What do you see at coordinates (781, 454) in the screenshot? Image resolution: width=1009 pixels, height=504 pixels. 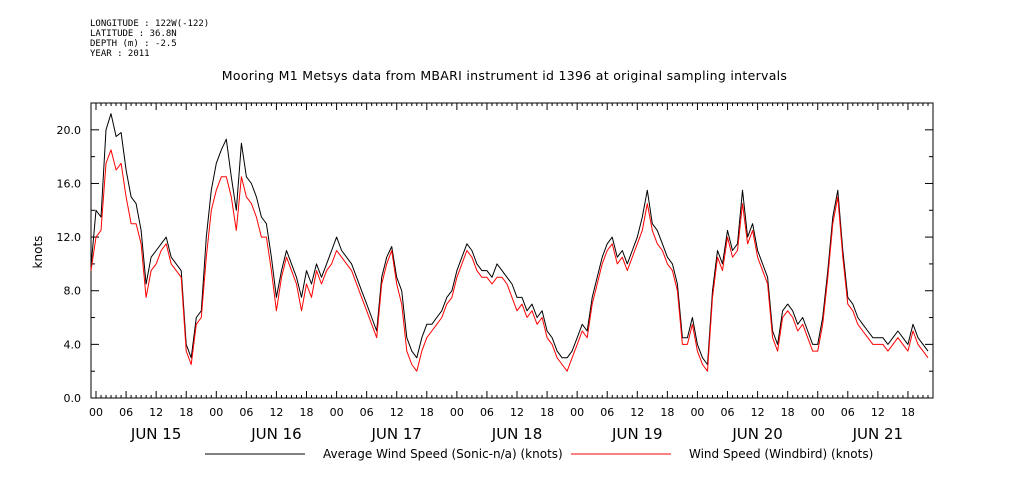 I see `legend-entry-windbird: Wind Speed (Windbird) (knots)` at bounding box center [781, 454].